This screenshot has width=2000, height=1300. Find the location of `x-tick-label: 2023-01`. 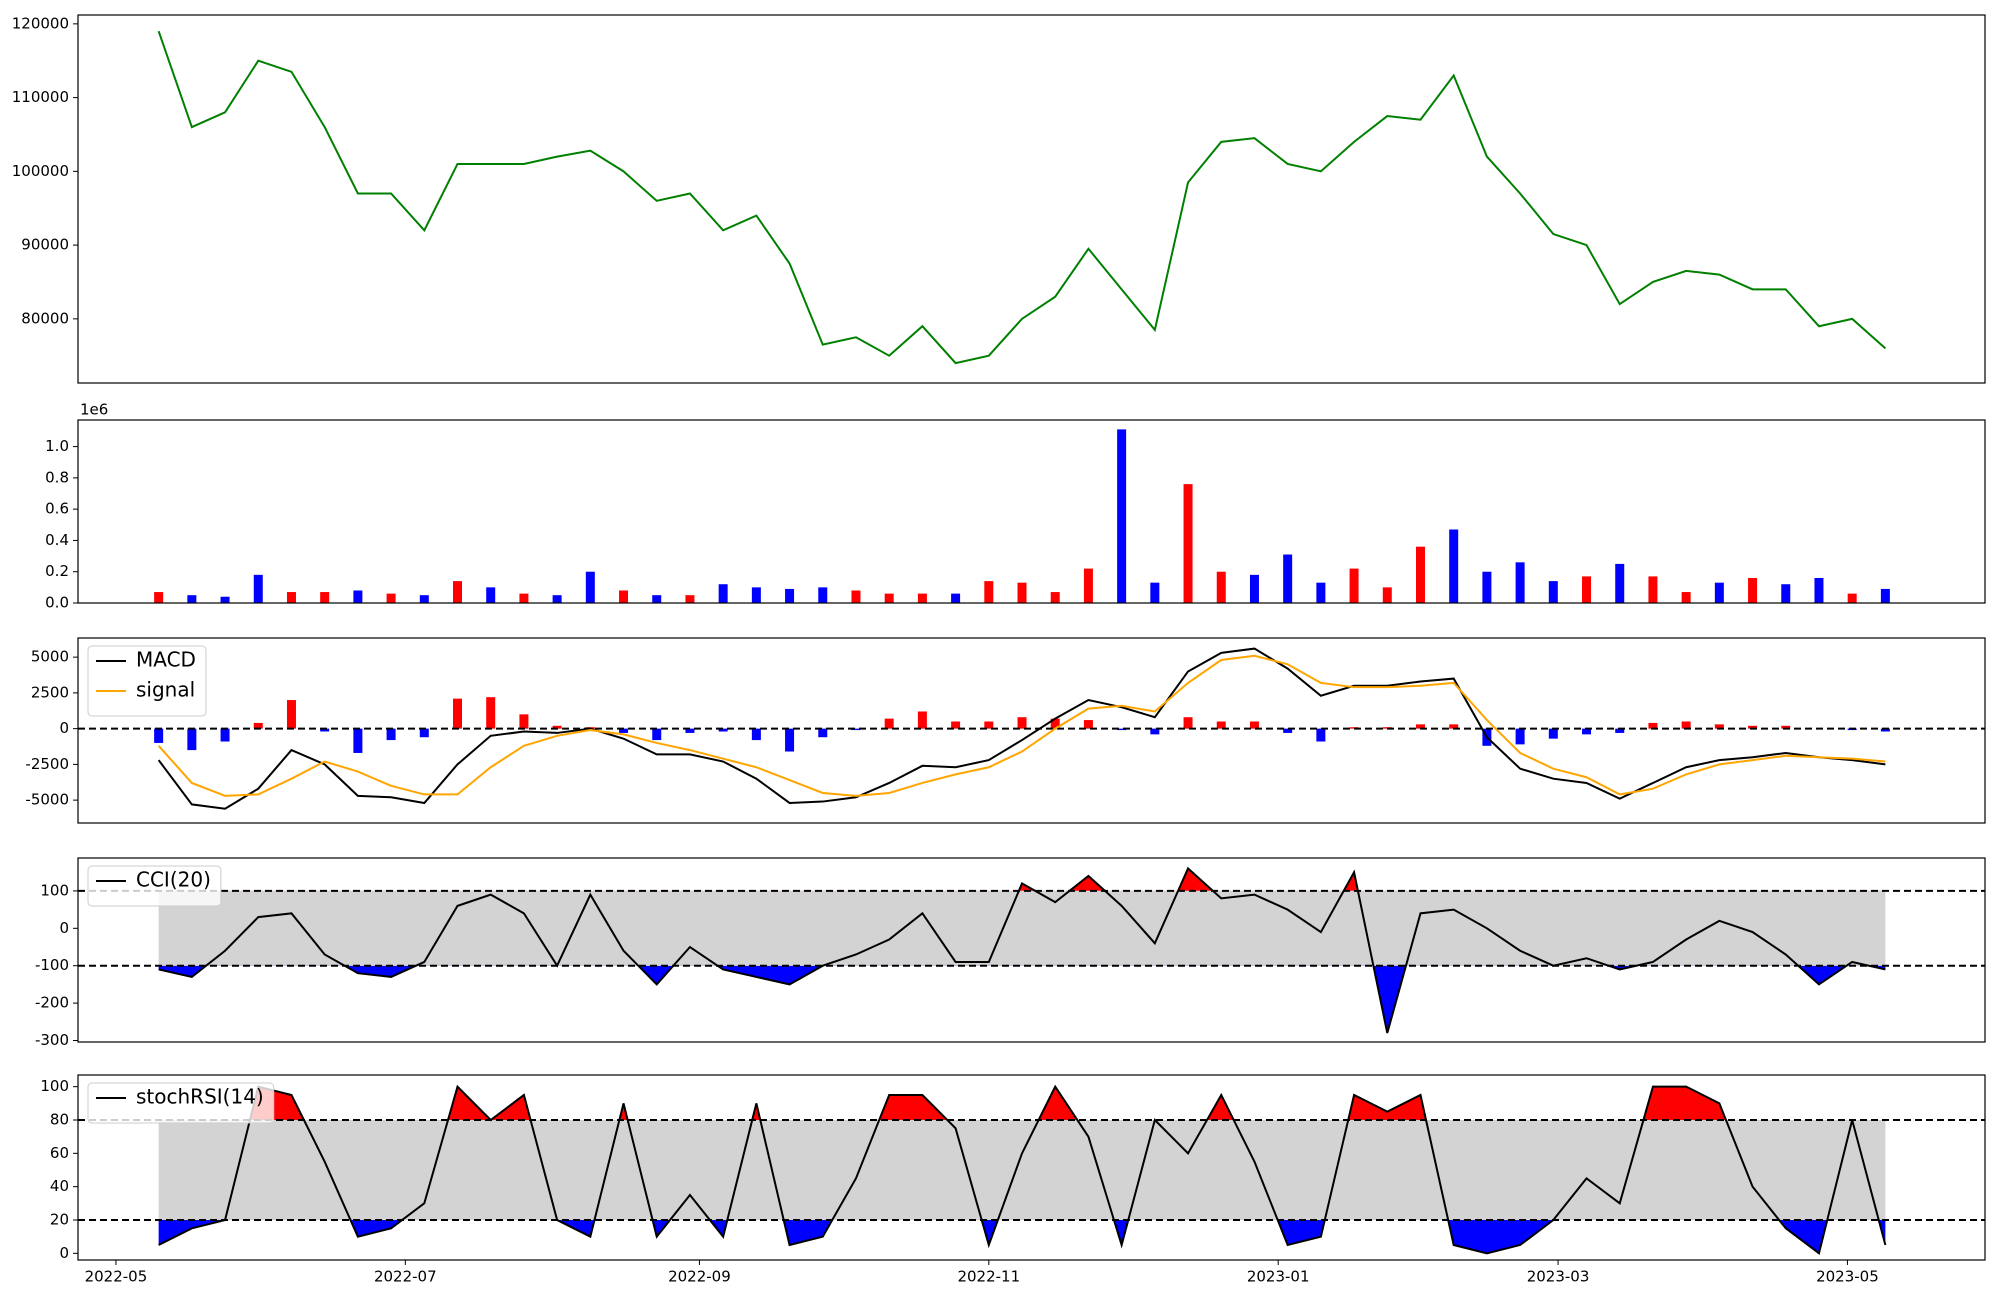

x-tick-label: 2023-01 is located at coordinates (1278, 1277).